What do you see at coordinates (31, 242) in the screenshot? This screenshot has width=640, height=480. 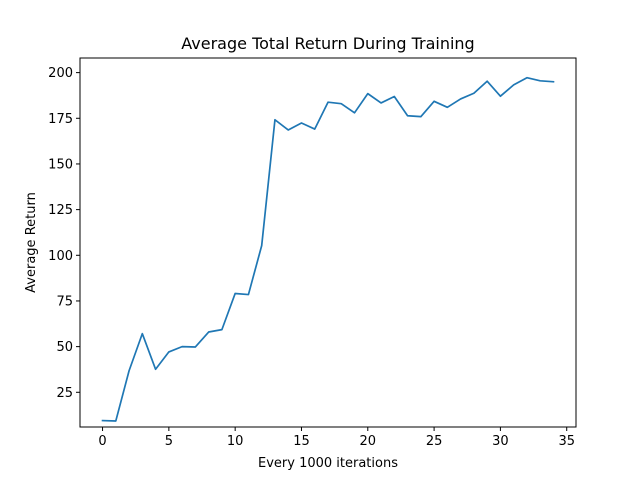 I see `y-axis-label: Average Return` at bounding box center [31, 242].